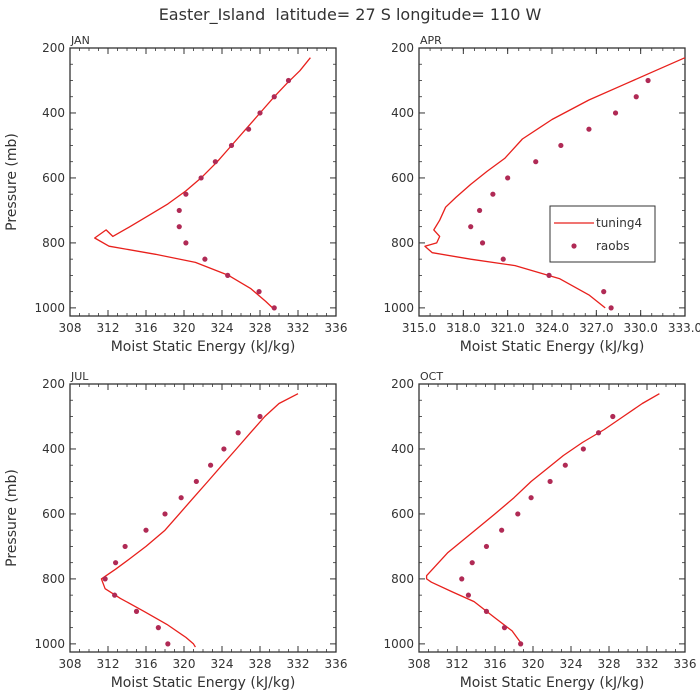 The height and width of the screenshot is (700, 700). I want to click on y-axis-label: Pressure (mb), so click(12, 182).